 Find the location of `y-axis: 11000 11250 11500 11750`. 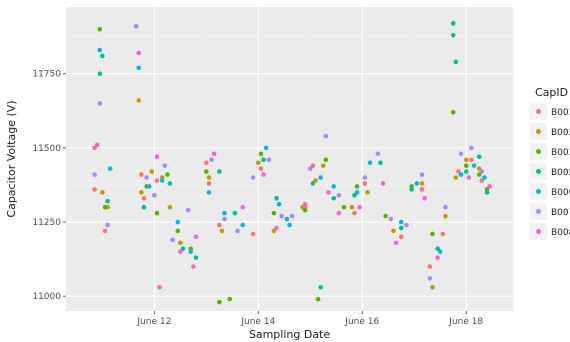

y-axis: 11000 11250 11500 11750 is located at coordinates (49, 186).